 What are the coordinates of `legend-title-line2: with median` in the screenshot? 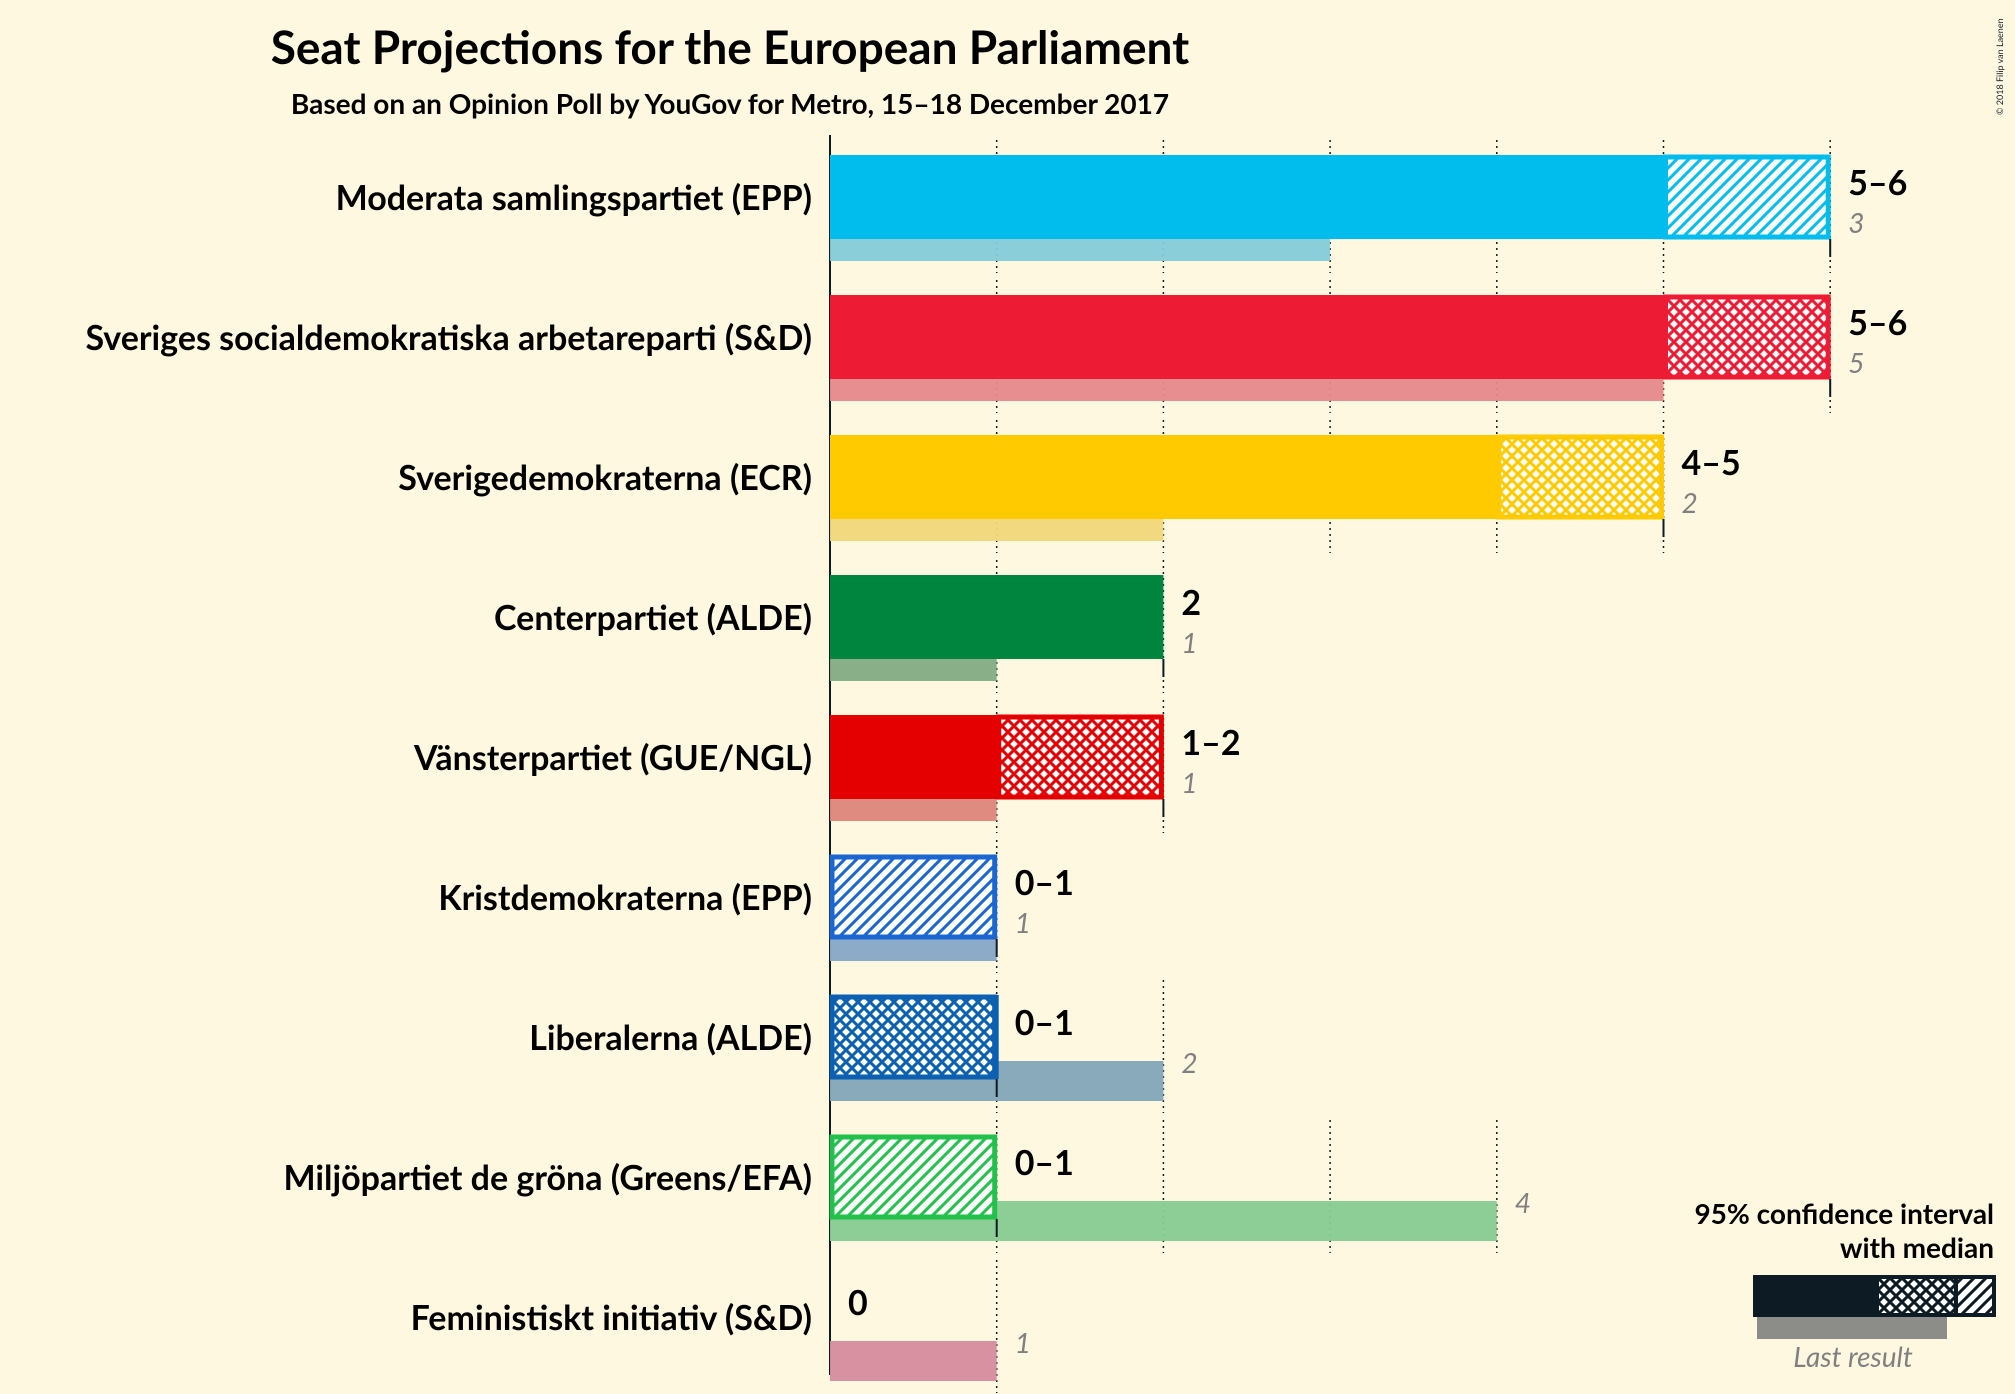 It's located at (1917, 1247).